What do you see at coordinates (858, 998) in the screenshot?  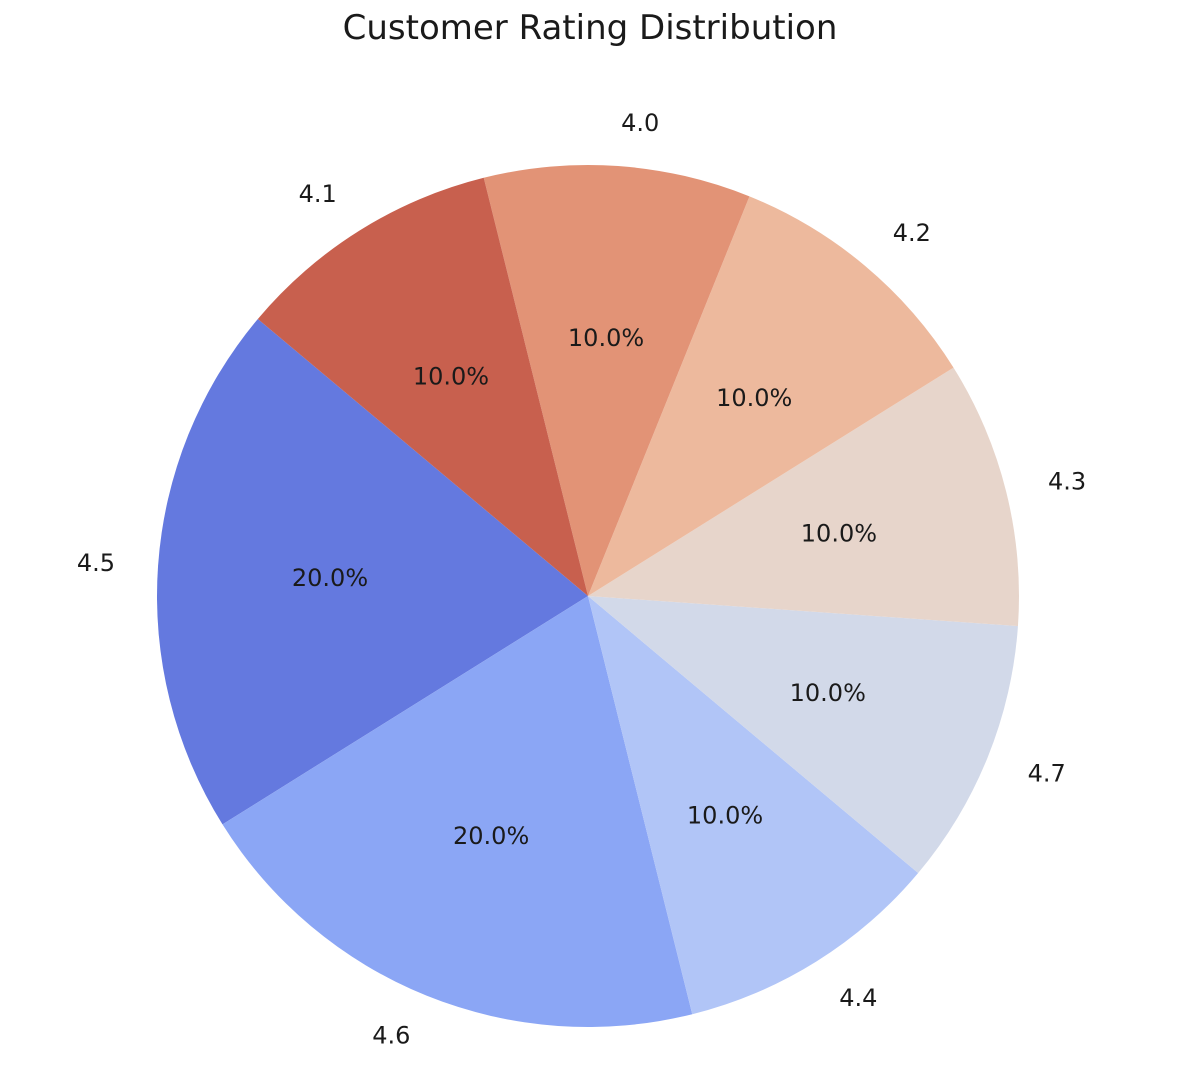 I see `slice-label: 4.4` at bounding box center [858, 998].